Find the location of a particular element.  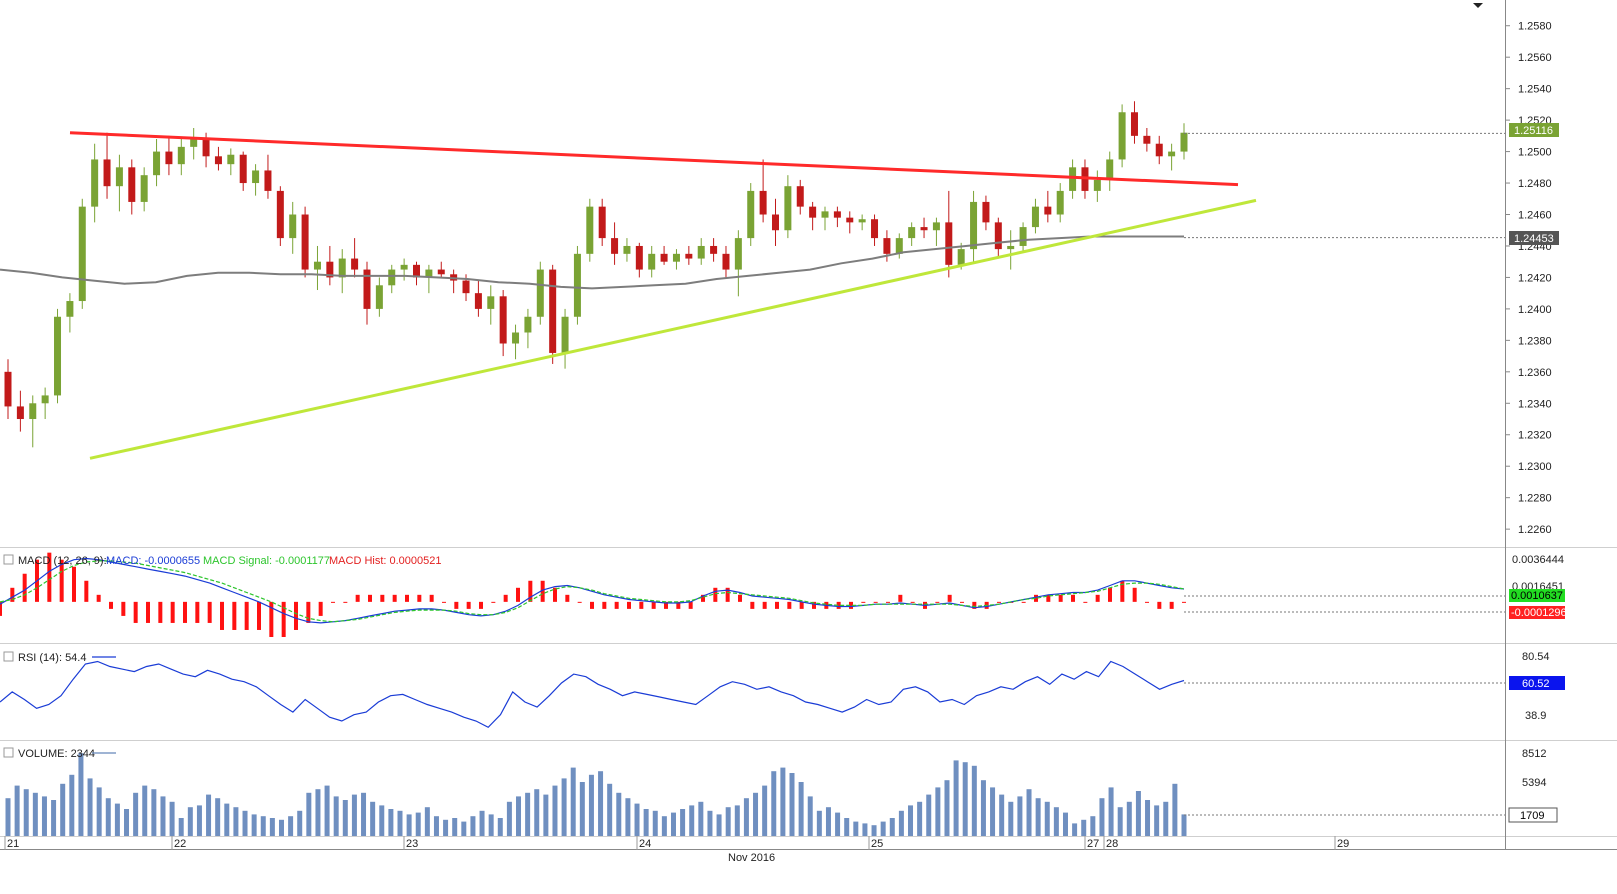

macd-hist-label: MACD Hist: 0.0000521 is located at coordinates (385, 561).